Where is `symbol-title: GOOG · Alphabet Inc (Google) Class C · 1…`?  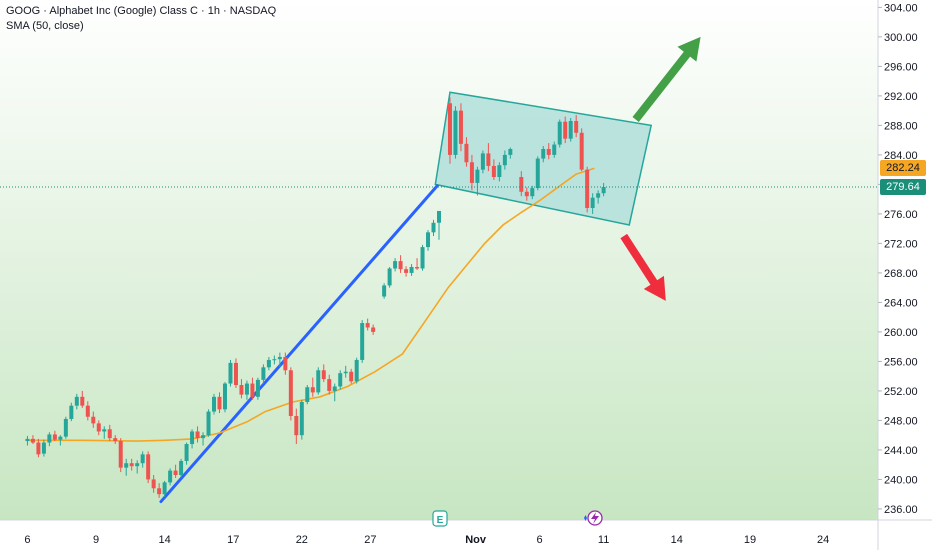 symbol-title: GOOG · Alphabet Inc (Google) Class C · 1… is located at coordinates (141, 11).